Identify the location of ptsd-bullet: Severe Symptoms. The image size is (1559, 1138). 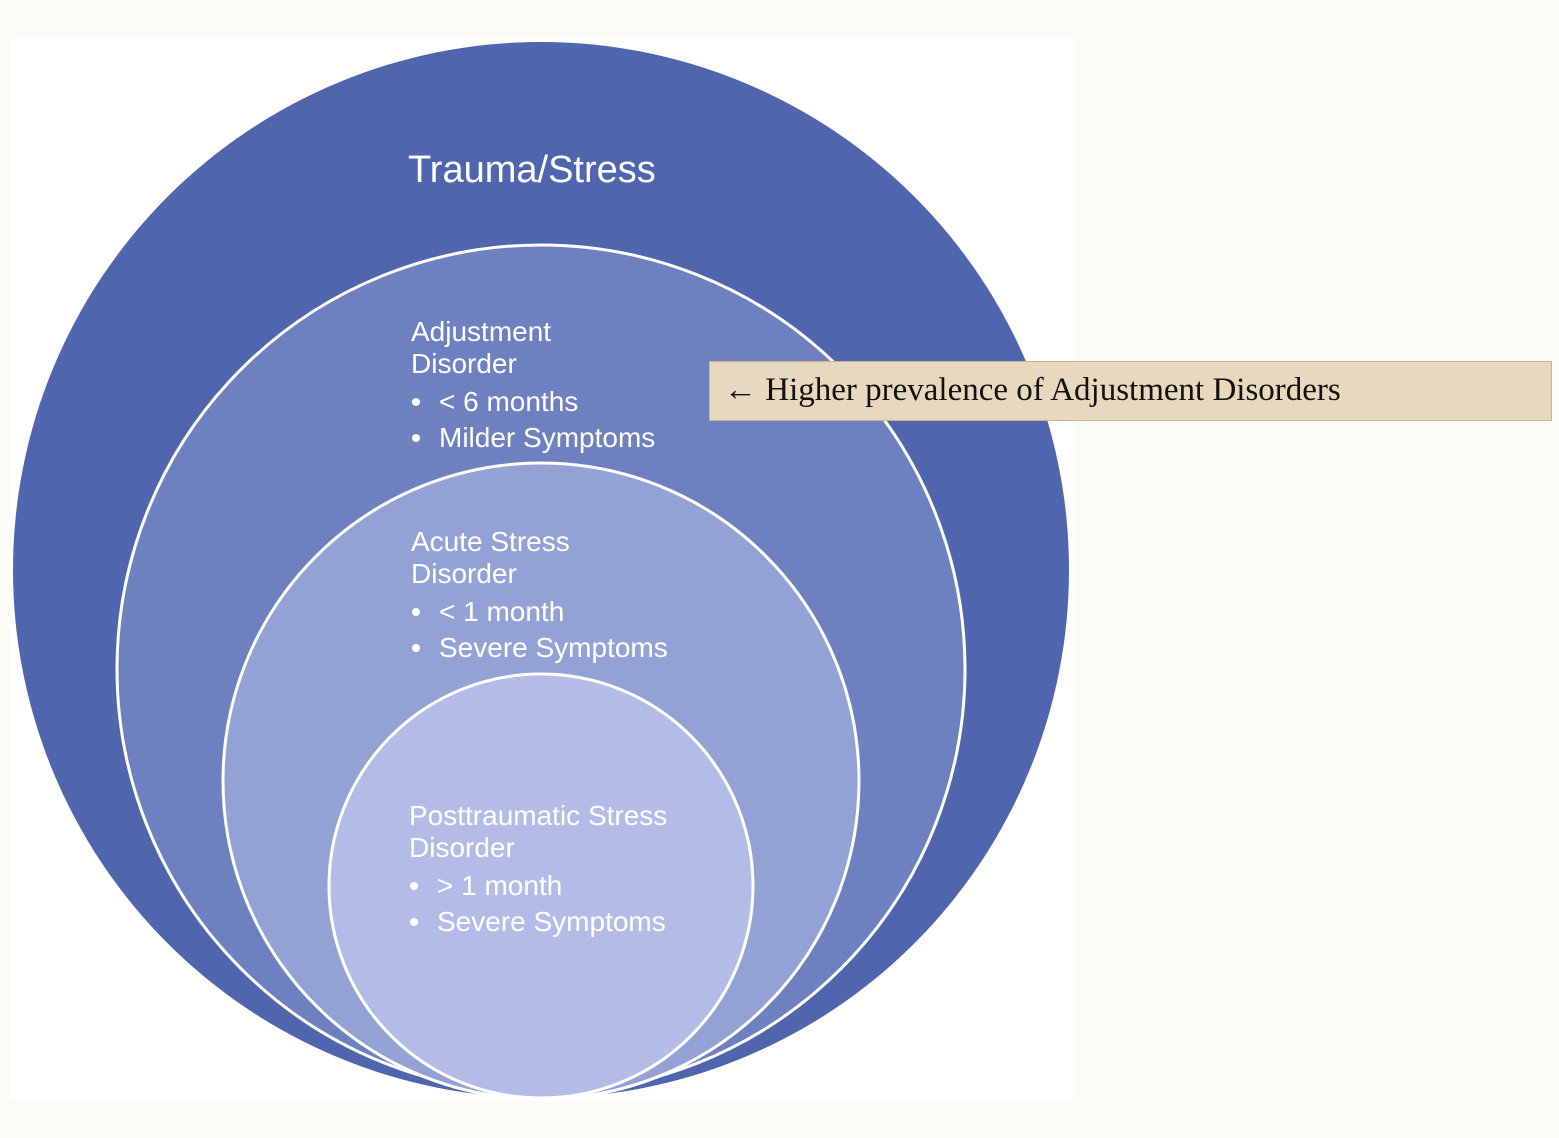
(538, 922).